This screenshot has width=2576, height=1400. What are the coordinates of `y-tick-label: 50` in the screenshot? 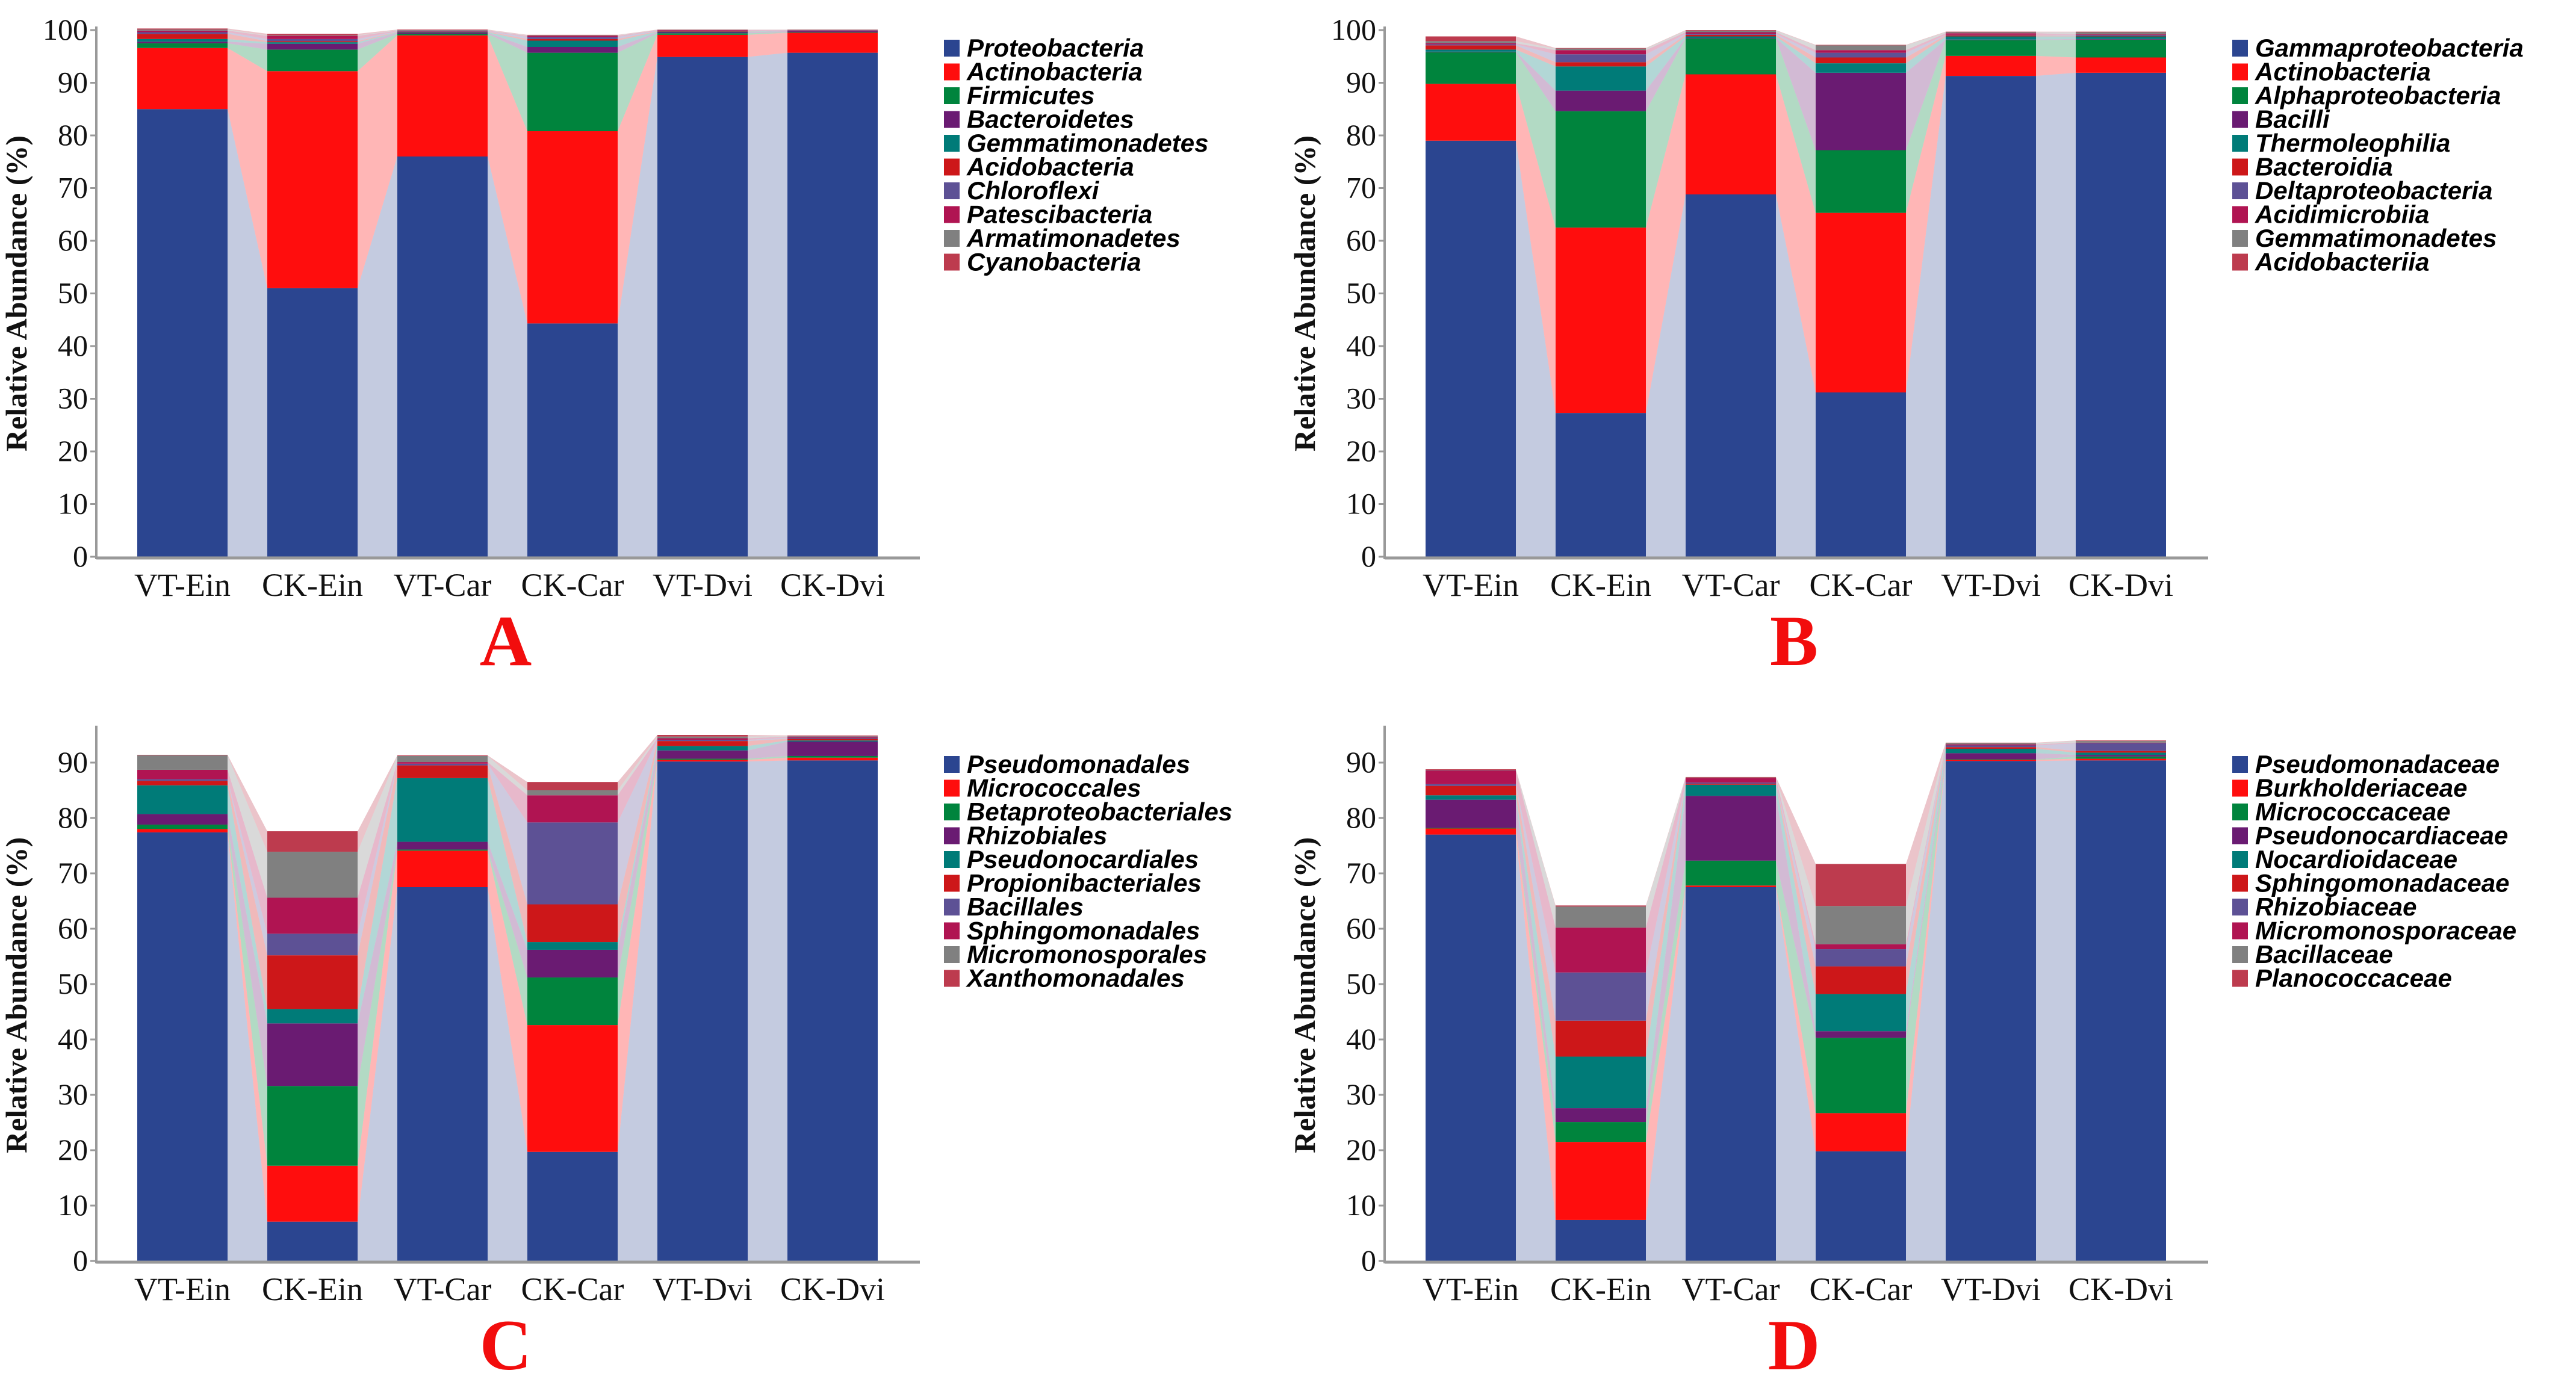 It's located at (73, 983).